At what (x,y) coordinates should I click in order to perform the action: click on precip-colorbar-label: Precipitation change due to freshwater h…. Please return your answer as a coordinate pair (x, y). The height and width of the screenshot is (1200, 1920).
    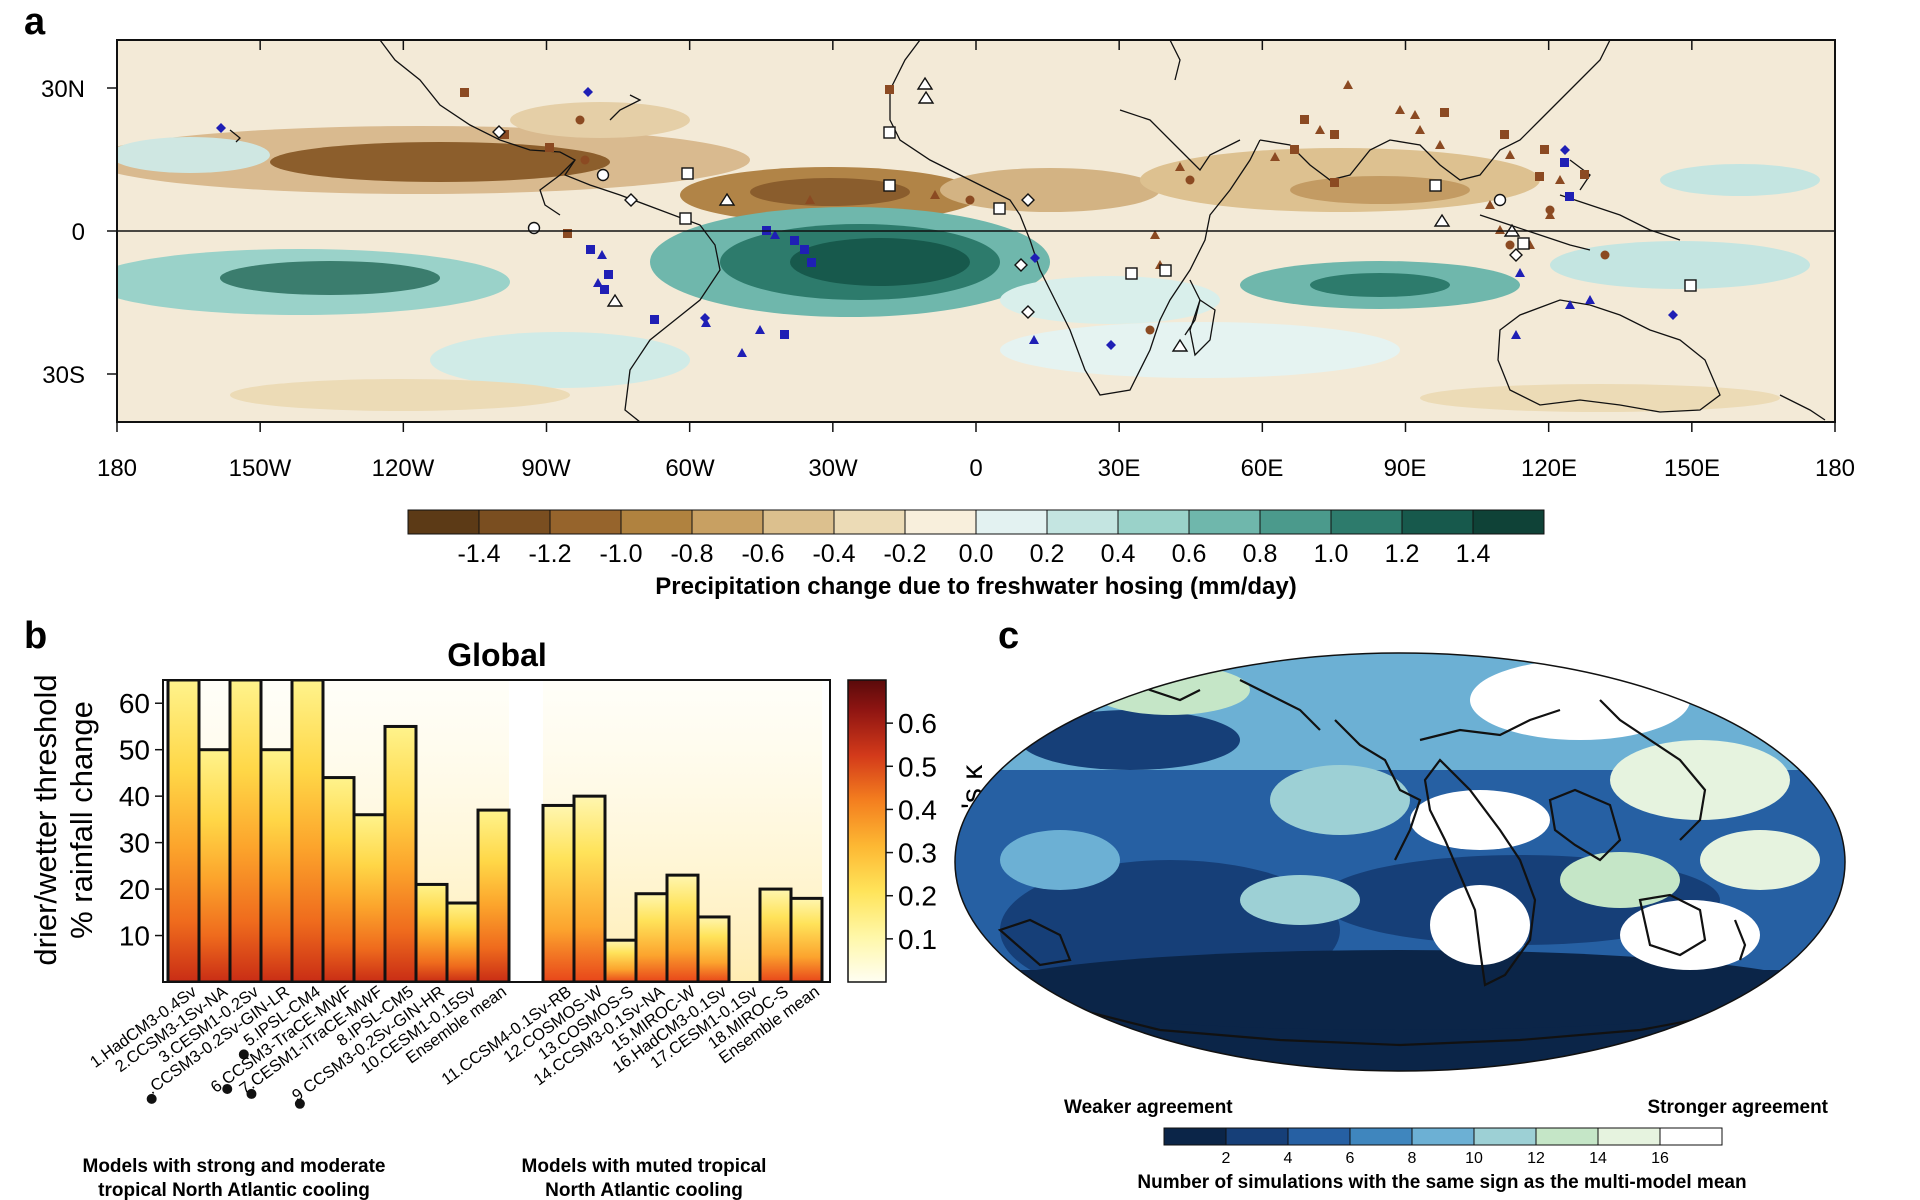
    Looking at the image, I should click on (975, 586).